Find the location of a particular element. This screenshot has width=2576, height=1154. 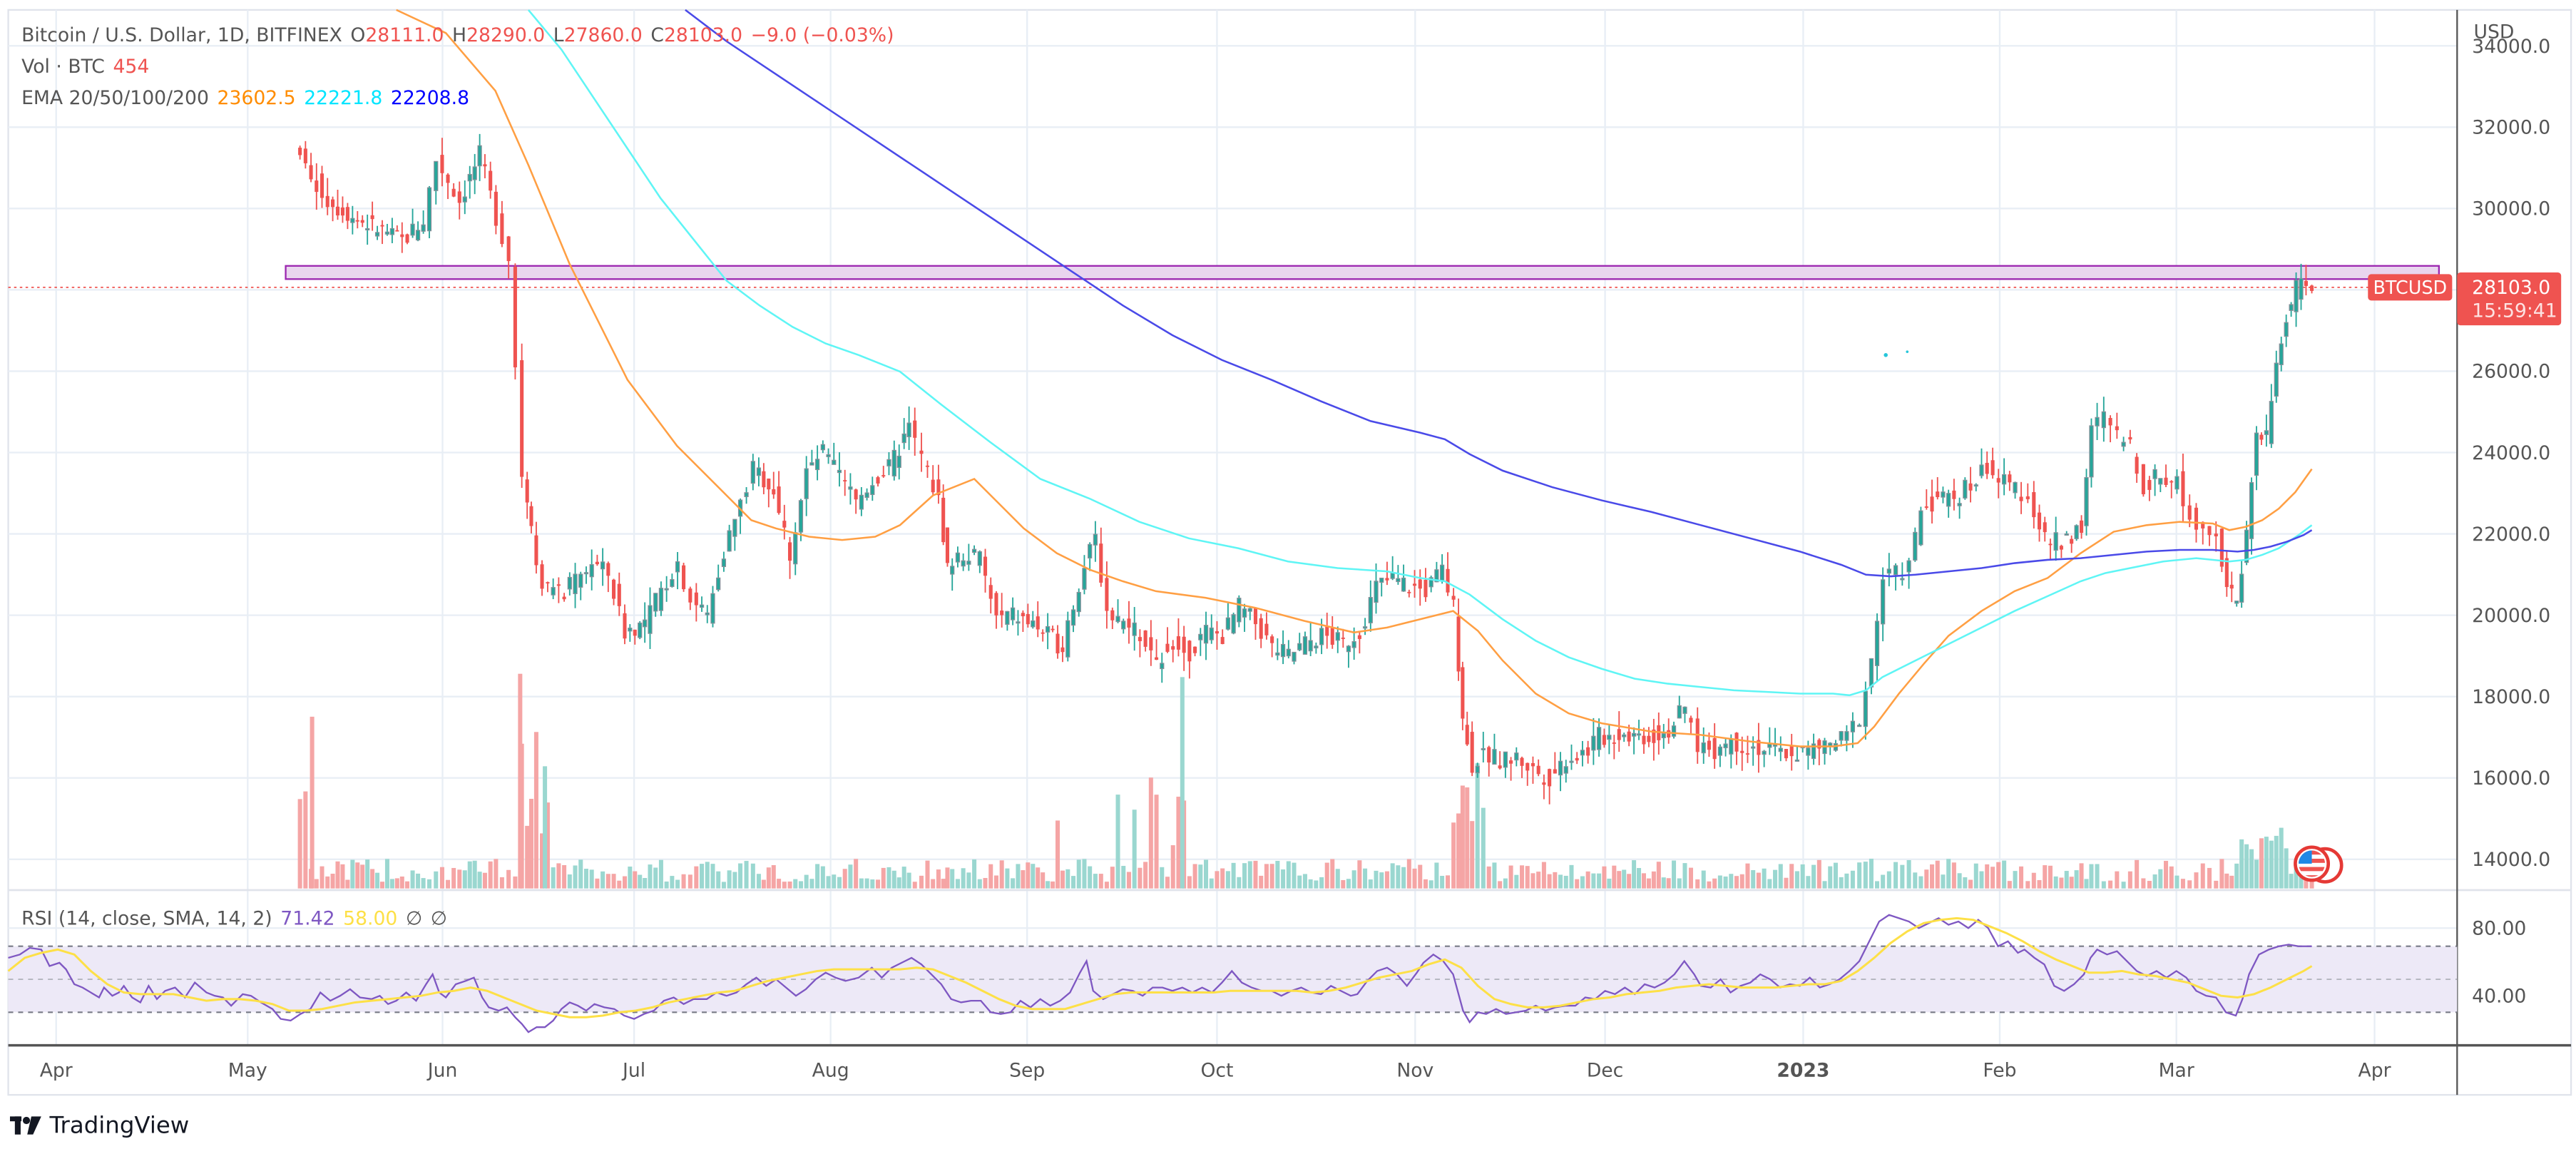

ema-100-value: 22208.8 is located at coordinates (430, 97).